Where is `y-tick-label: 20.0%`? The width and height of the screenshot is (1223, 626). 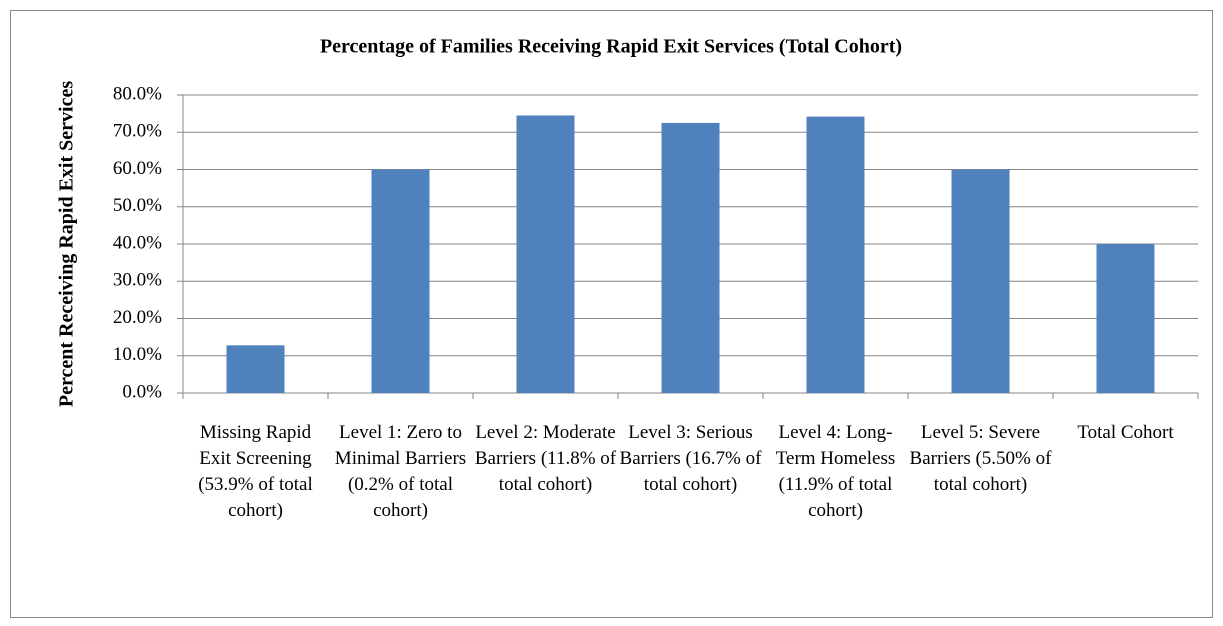
y-tick-label: 20.0% is located at coordinates (137, 317).